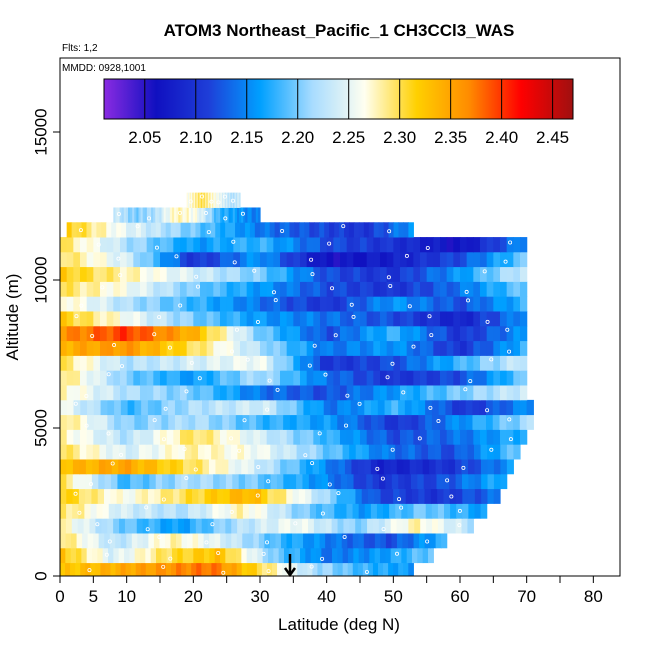 The height and width of the screenshot is (650, 650). Describe the element at coordinates (40, 575) in the screenshot. I see `y-tick-label: 0` at that location.